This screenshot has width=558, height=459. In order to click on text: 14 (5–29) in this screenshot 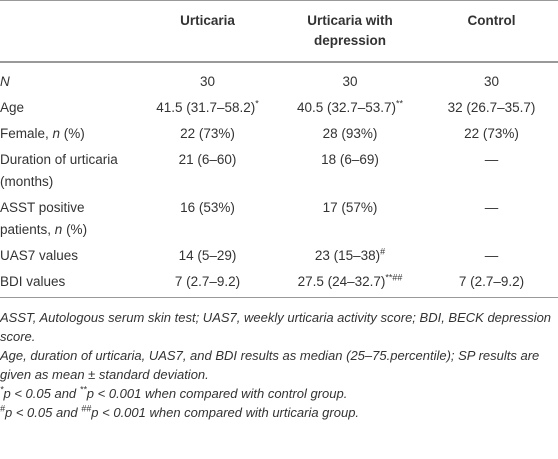, I will do `click(207, 255)`.